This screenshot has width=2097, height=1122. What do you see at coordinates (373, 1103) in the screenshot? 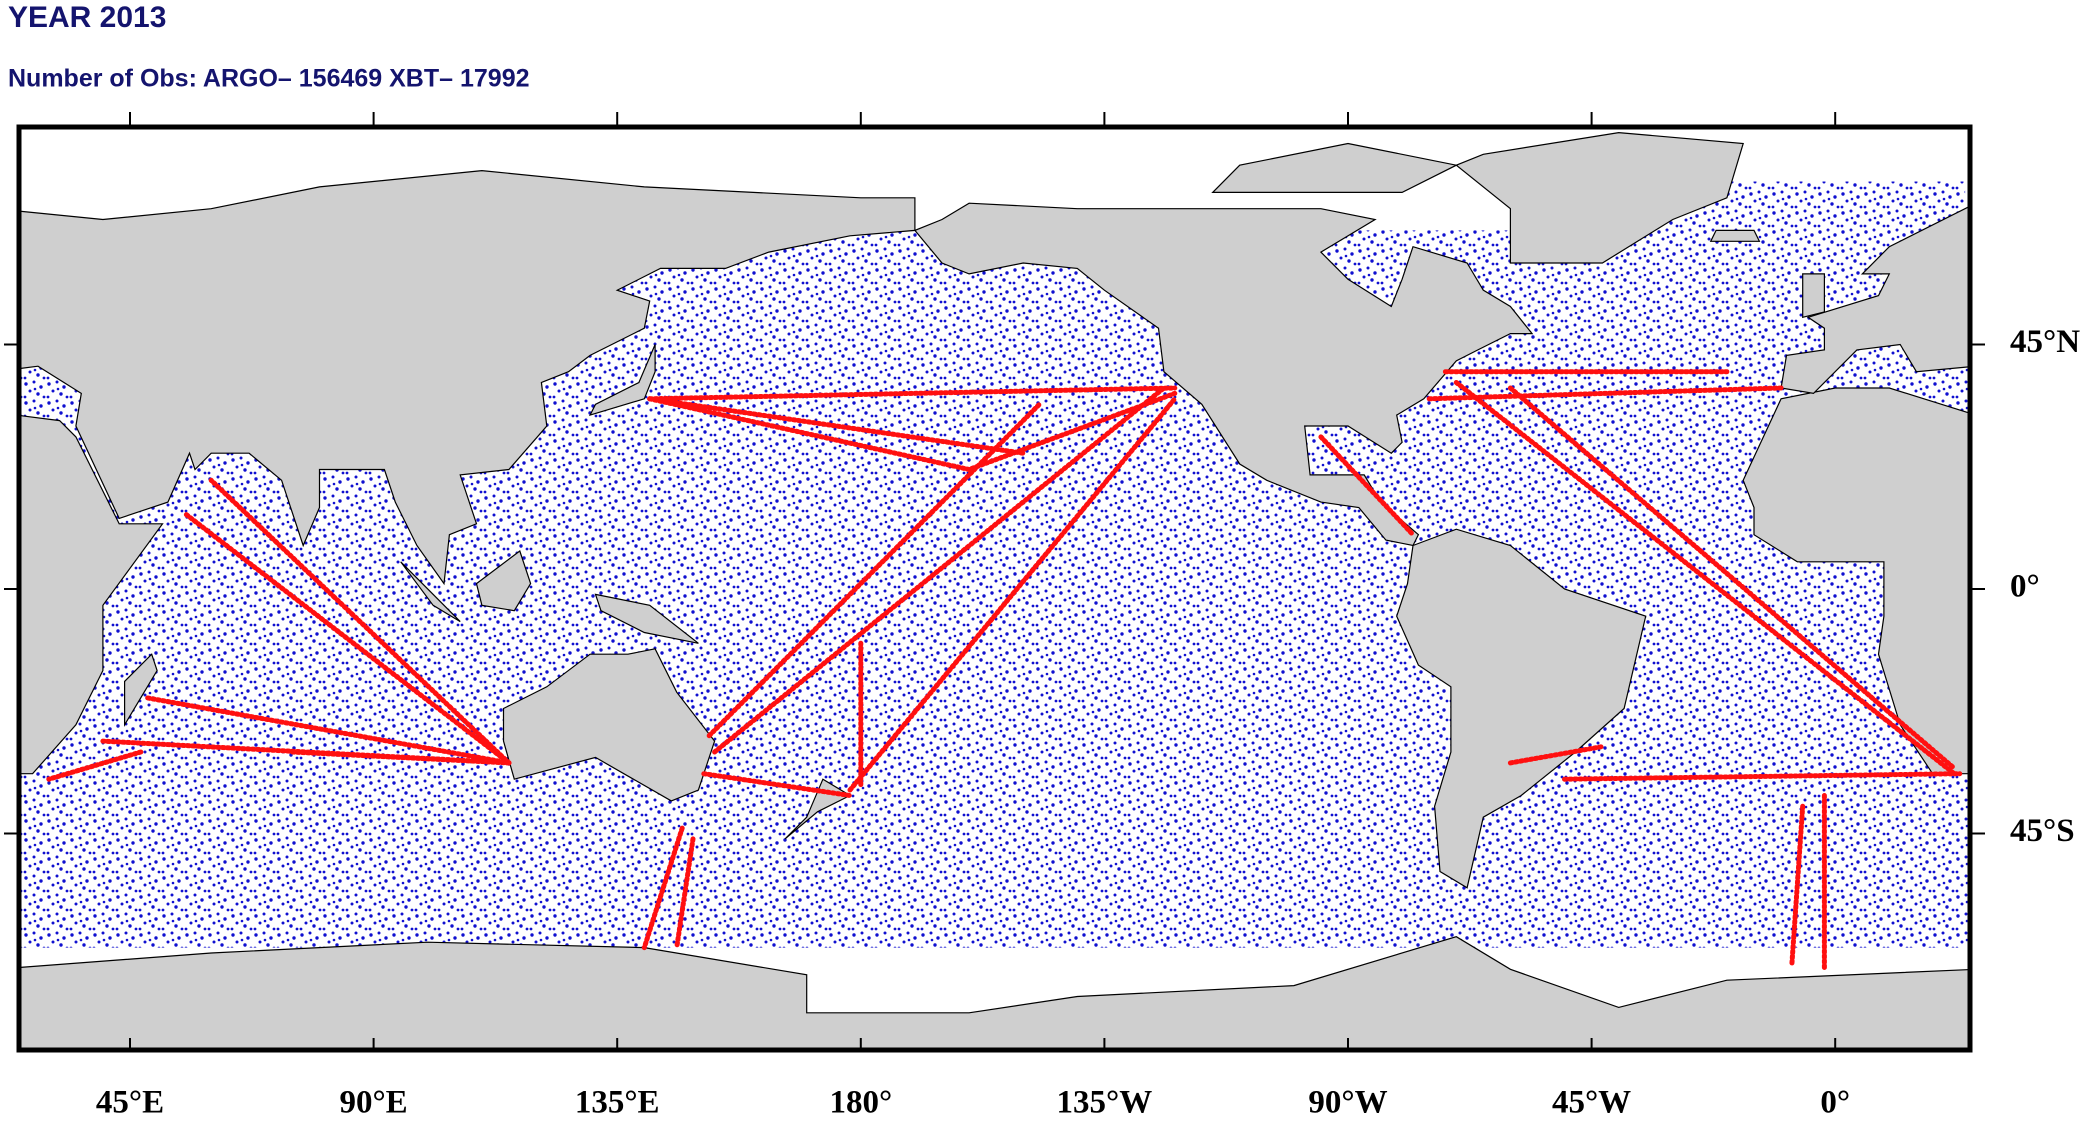
I see `lon-label: 90°E` at bounding box center [373, 1103].